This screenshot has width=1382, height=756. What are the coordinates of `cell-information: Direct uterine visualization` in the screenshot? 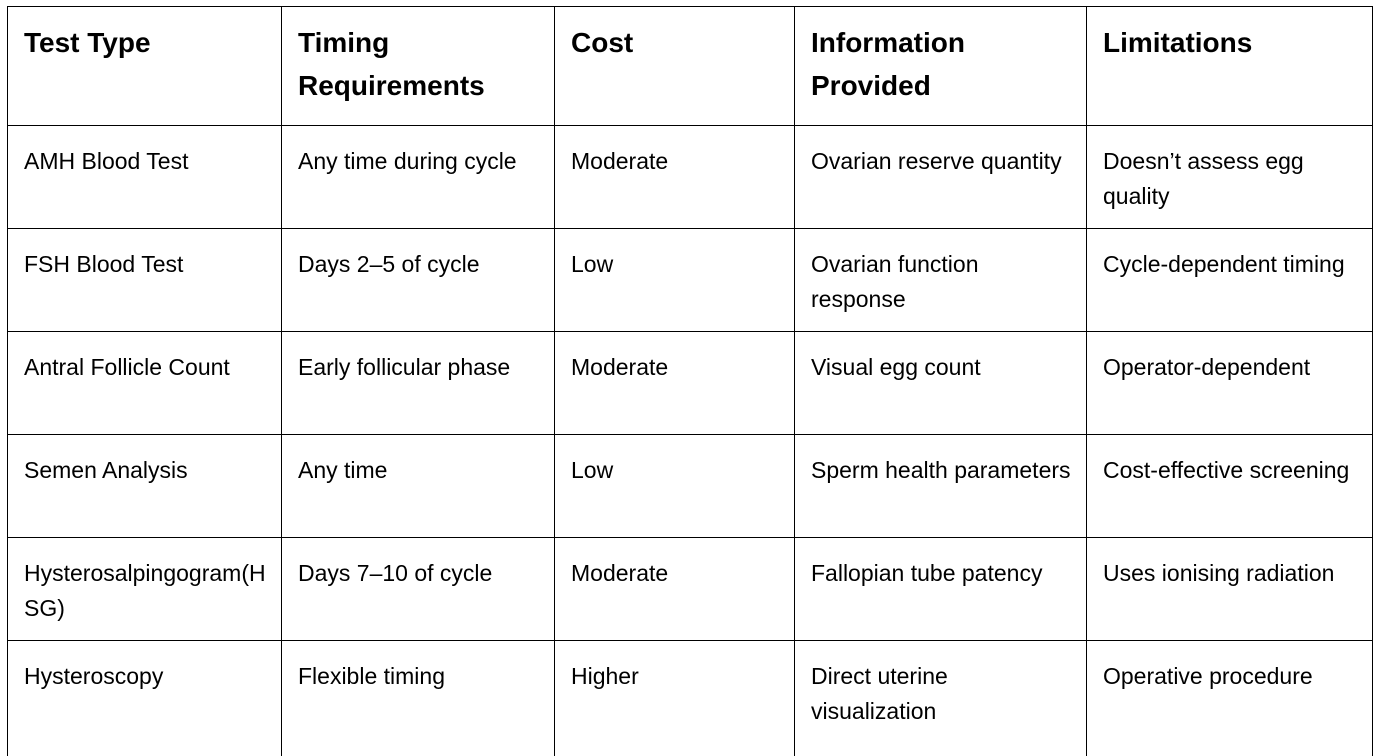 It's located at (940, 698).